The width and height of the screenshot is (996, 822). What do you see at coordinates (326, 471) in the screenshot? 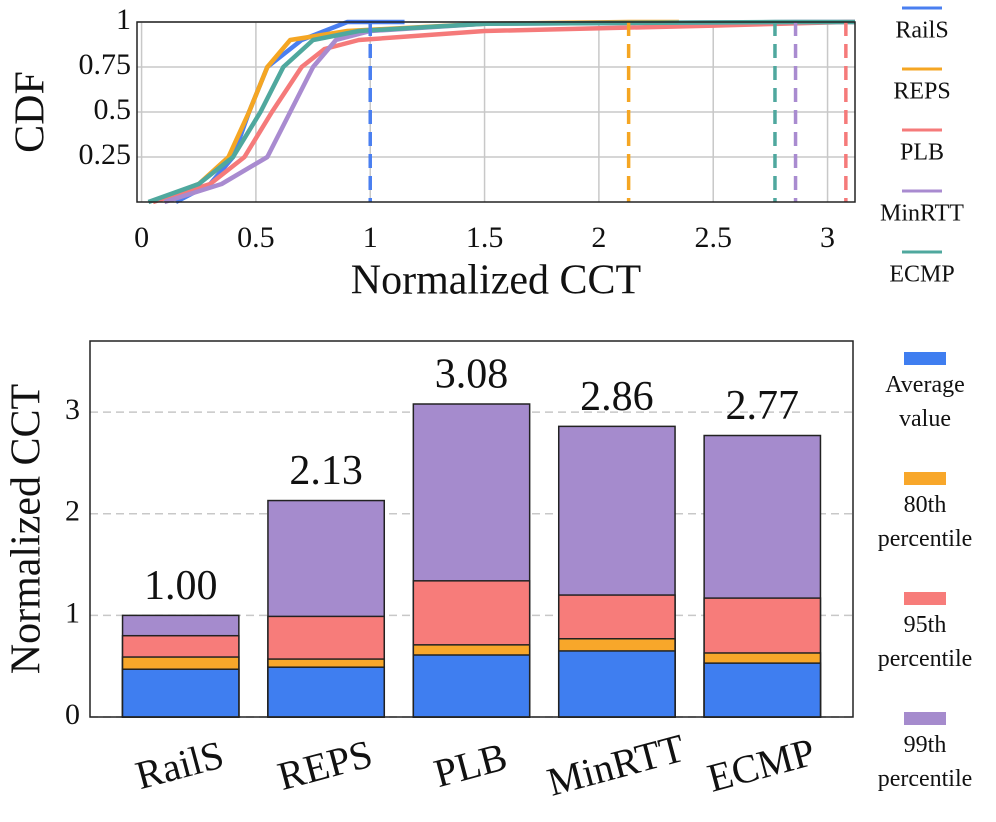
I see `value-label: 2.13` at bounding box center [326, 471].